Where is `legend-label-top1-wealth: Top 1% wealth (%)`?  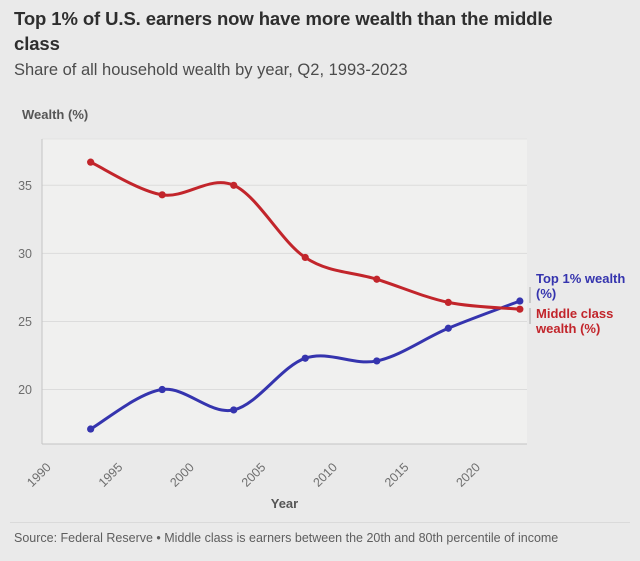
legend-label-top1-wealth: Top 1% wealth (%) is located at coordinates (581, 286).